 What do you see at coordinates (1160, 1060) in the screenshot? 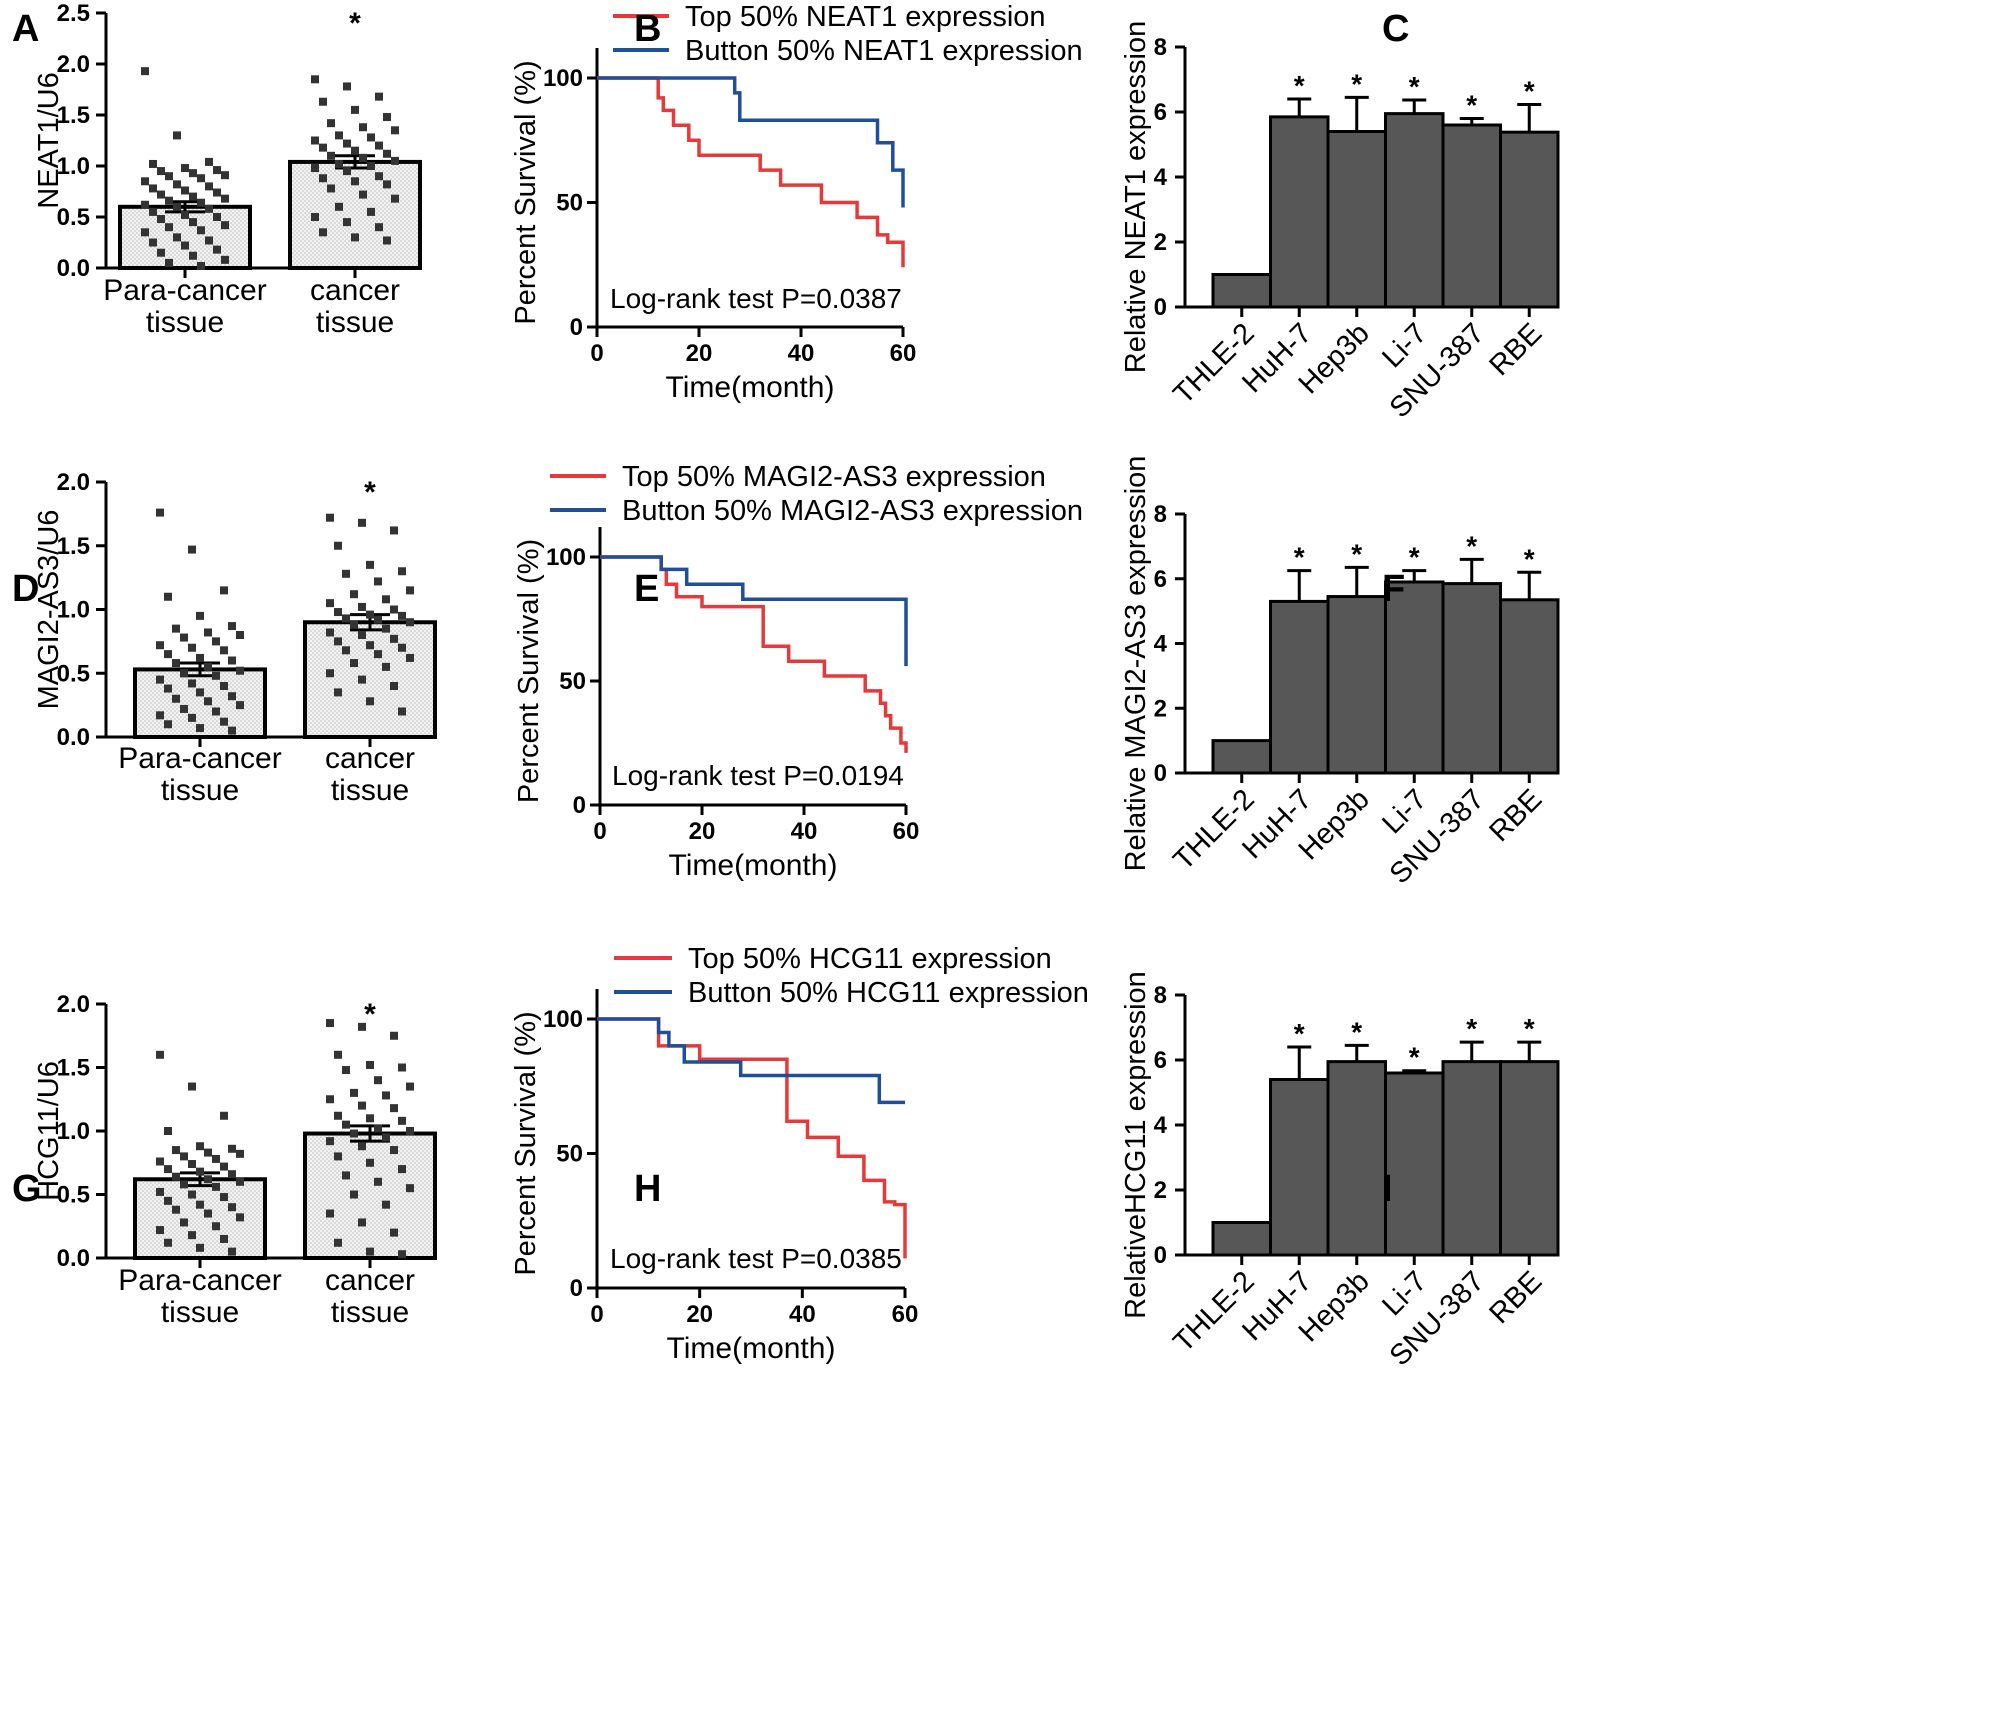
I see `y-tick-label: 6` at bounding box center [1160, 1060].